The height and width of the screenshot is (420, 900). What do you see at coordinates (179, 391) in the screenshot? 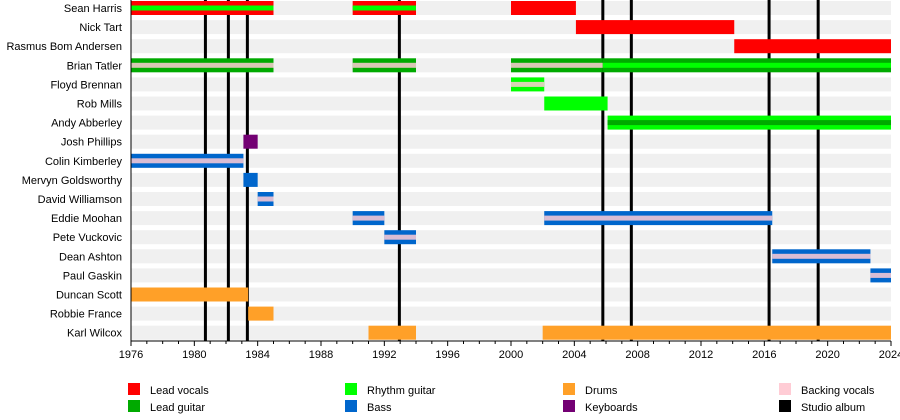
I see `legend-label-lead-vocals: Lead vocals` at bounding box center [179, 391].